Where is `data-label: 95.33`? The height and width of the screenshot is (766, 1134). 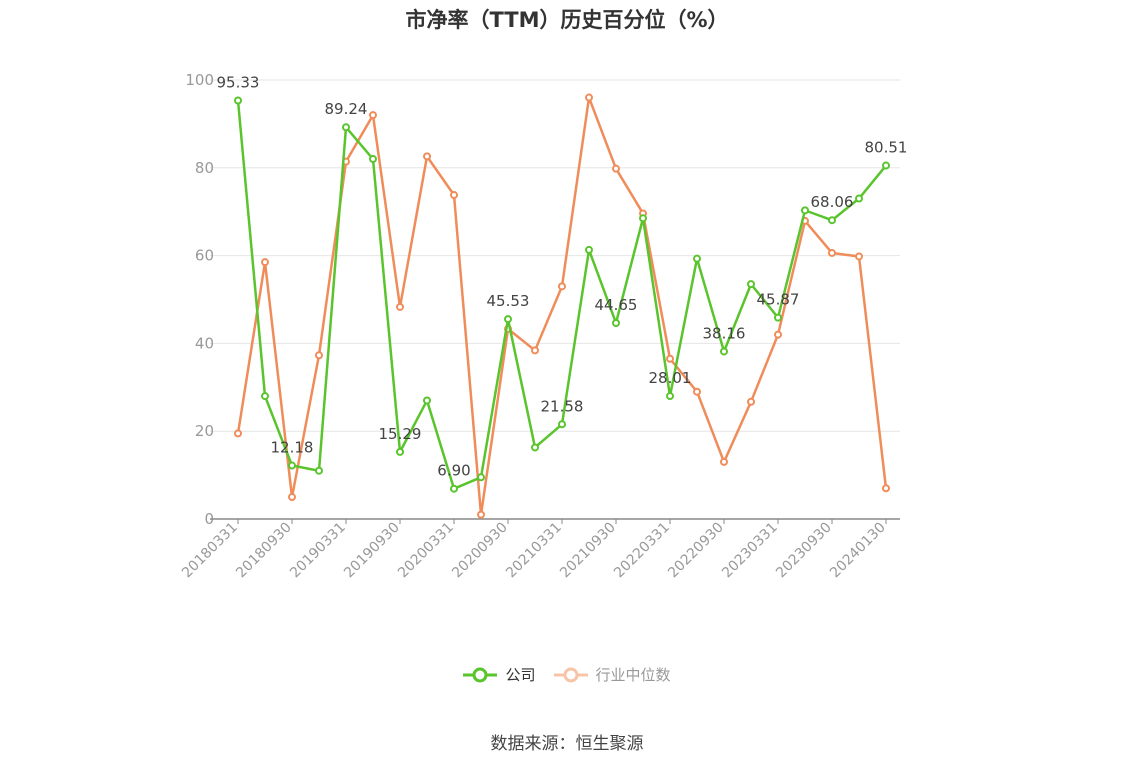
data-label: 95.33 is located at coordinates (238, 83).